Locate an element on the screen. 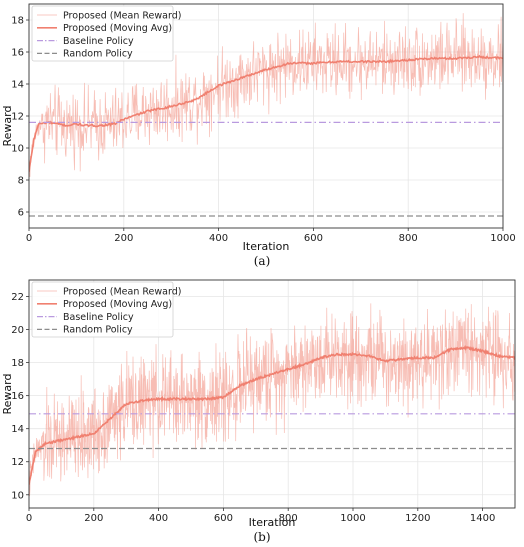 The image size is (524, 547). x-axis-label-a: Iteration is located at coordinates (266, 246).